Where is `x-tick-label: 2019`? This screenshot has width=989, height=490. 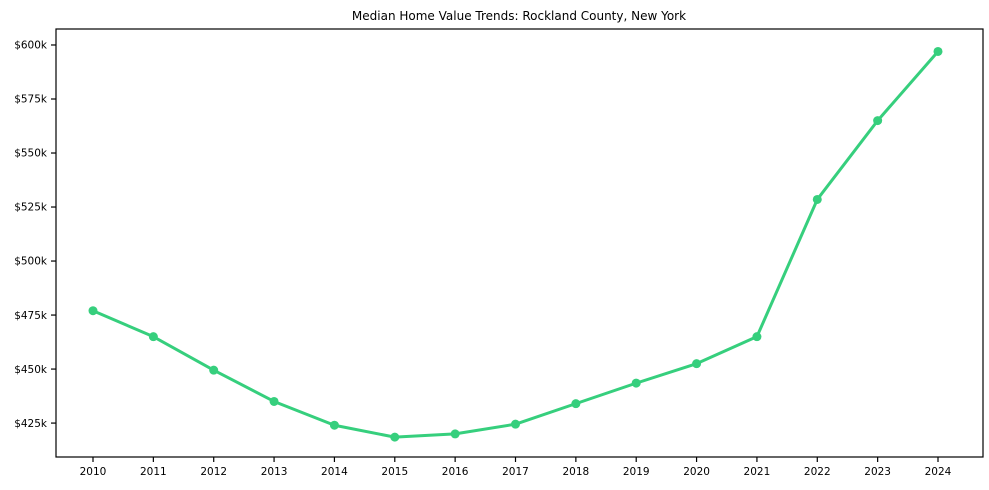 x-tick-label: 2019 is located at coordinates (636, 472).